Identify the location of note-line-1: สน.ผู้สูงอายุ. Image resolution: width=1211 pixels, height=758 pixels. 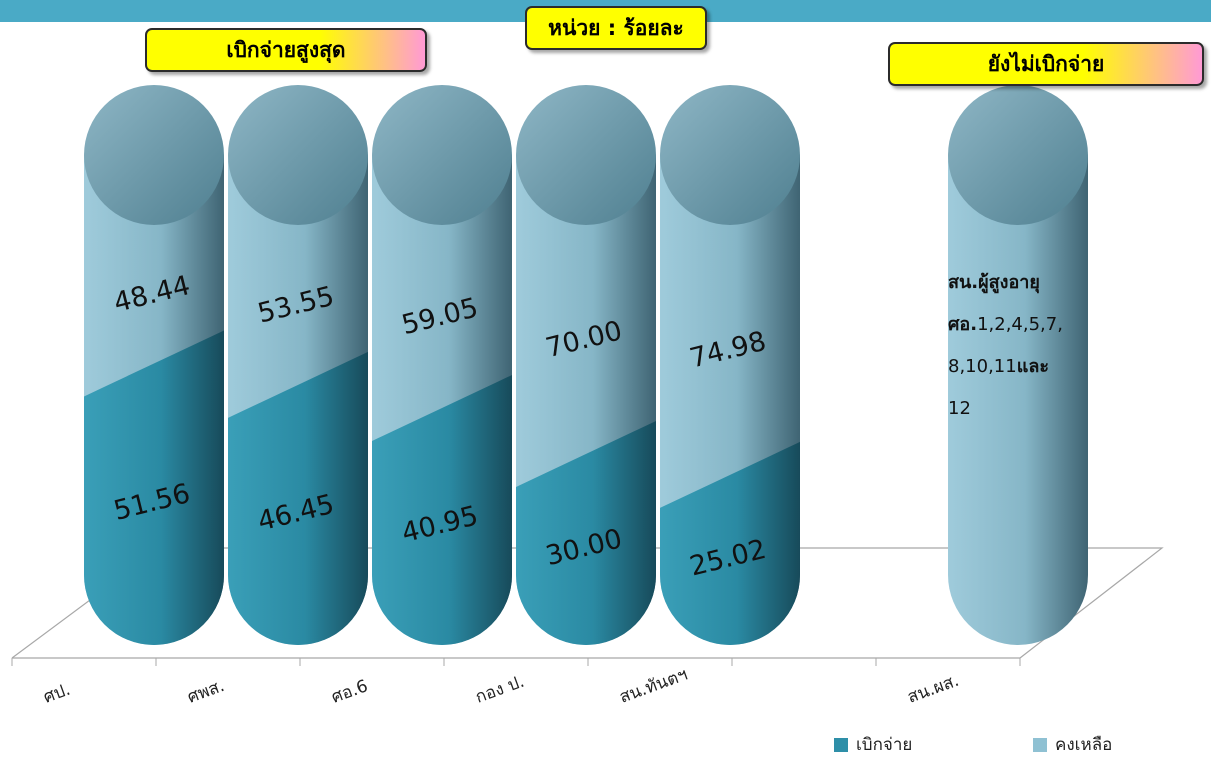
(994, 282).